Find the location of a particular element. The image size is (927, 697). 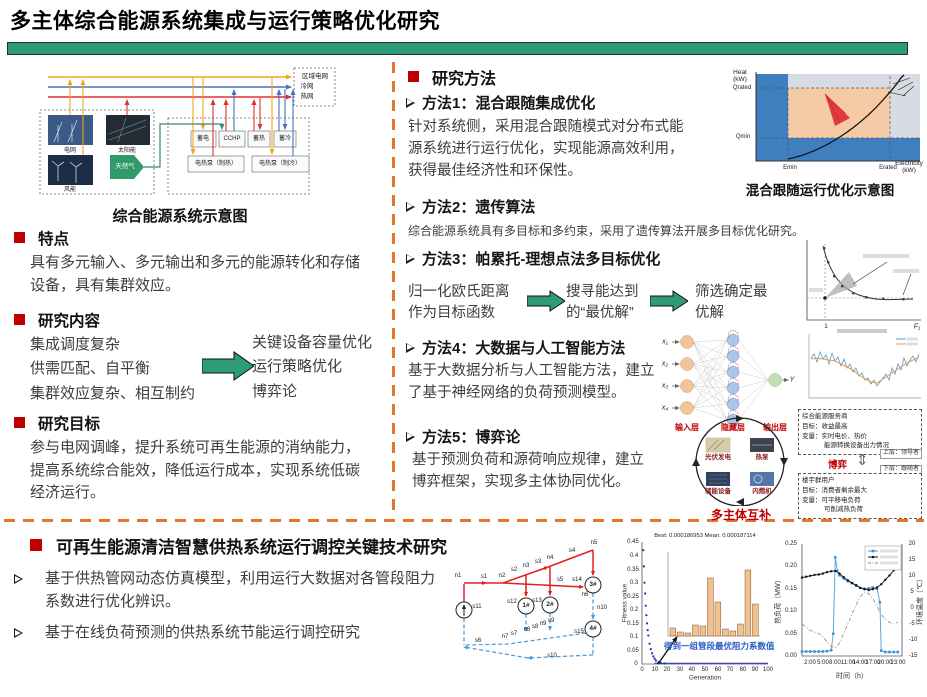

hybrid-figure-caption: 混合跟随运行优化示意图 is located at coordinates (820, 190).